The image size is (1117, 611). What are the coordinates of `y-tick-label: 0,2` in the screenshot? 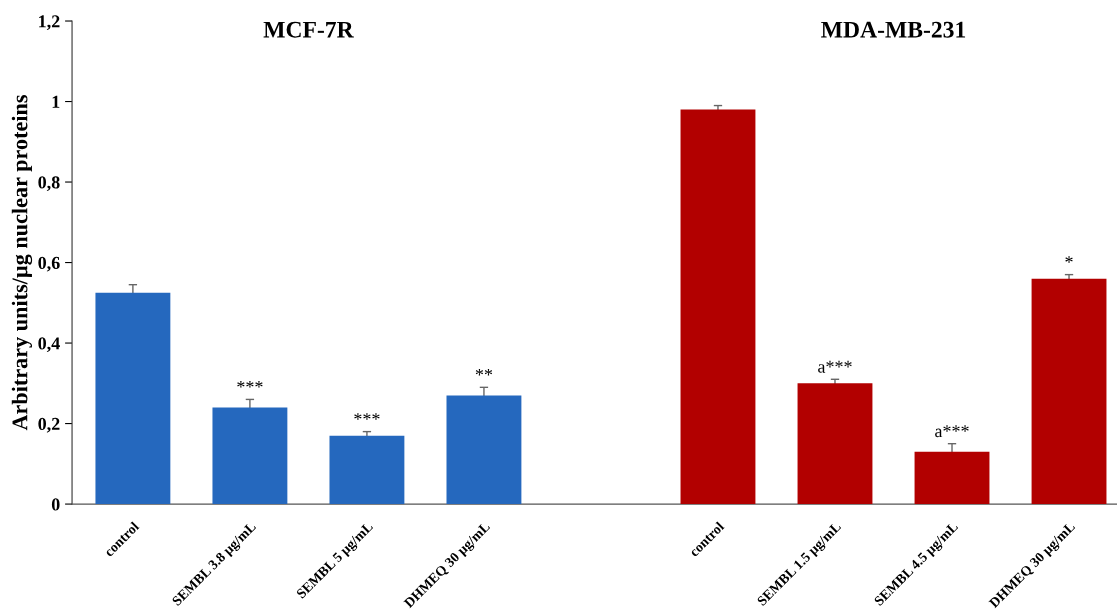 It's located at (49, 425).